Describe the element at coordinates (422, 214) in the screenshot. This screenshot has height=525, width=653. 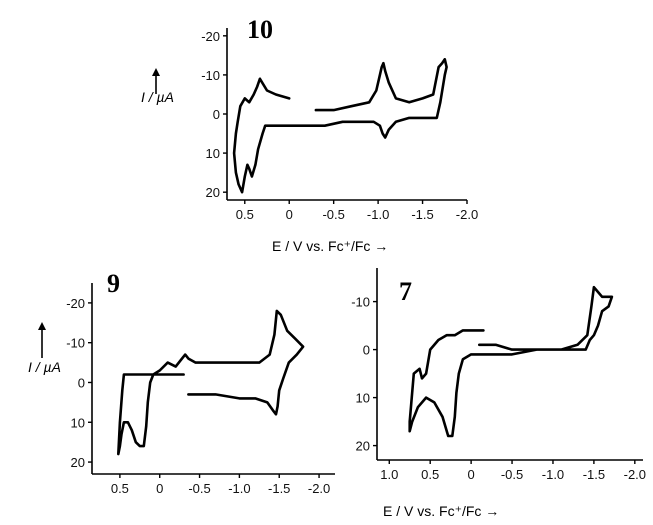
I see `x-tick-label-10: -1.5` at that location.